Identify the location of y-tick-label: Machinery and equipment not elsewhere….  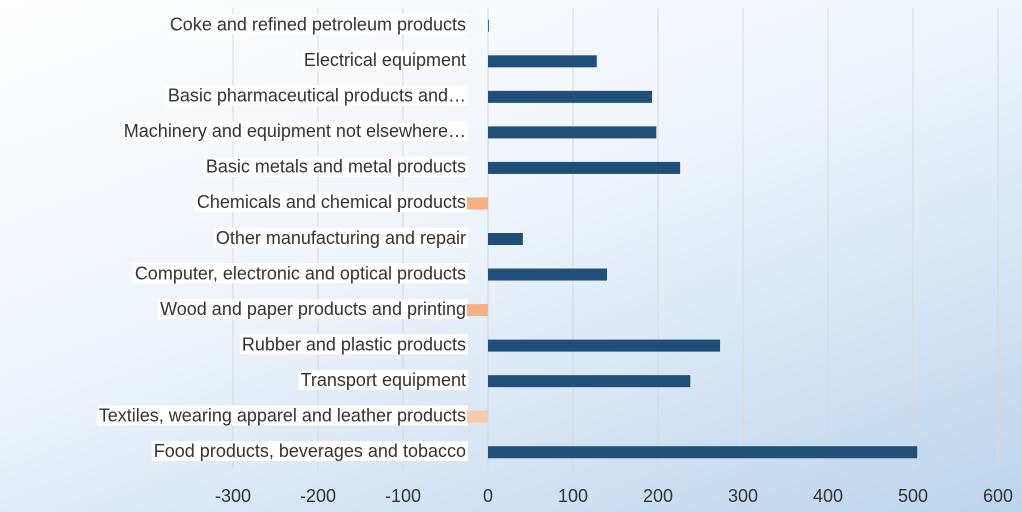
(295, 131).